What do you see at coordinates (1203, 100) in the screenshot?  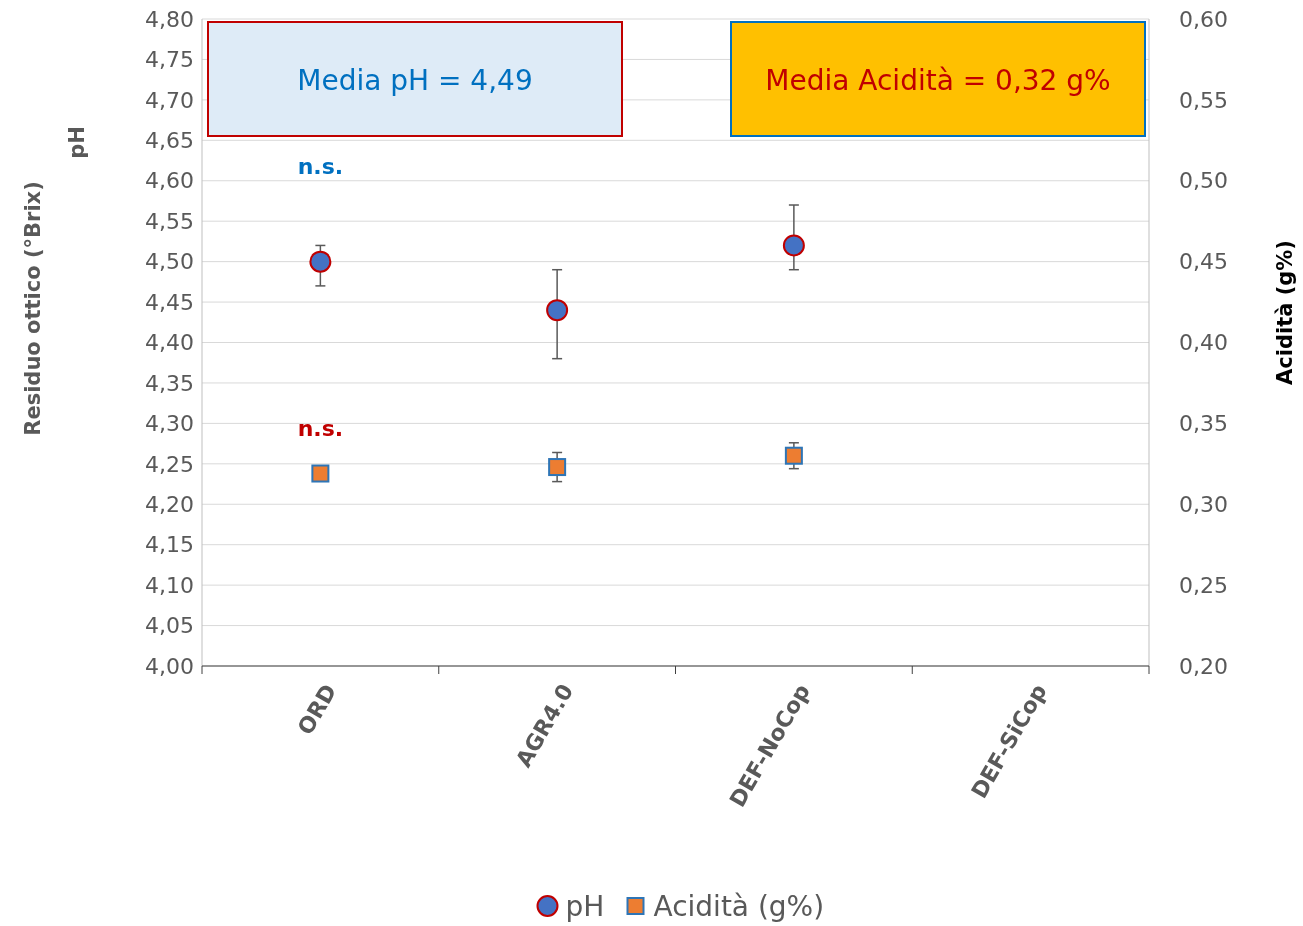 I see `y2-tick-label: 0,55` at bounding box center [1203, 100].